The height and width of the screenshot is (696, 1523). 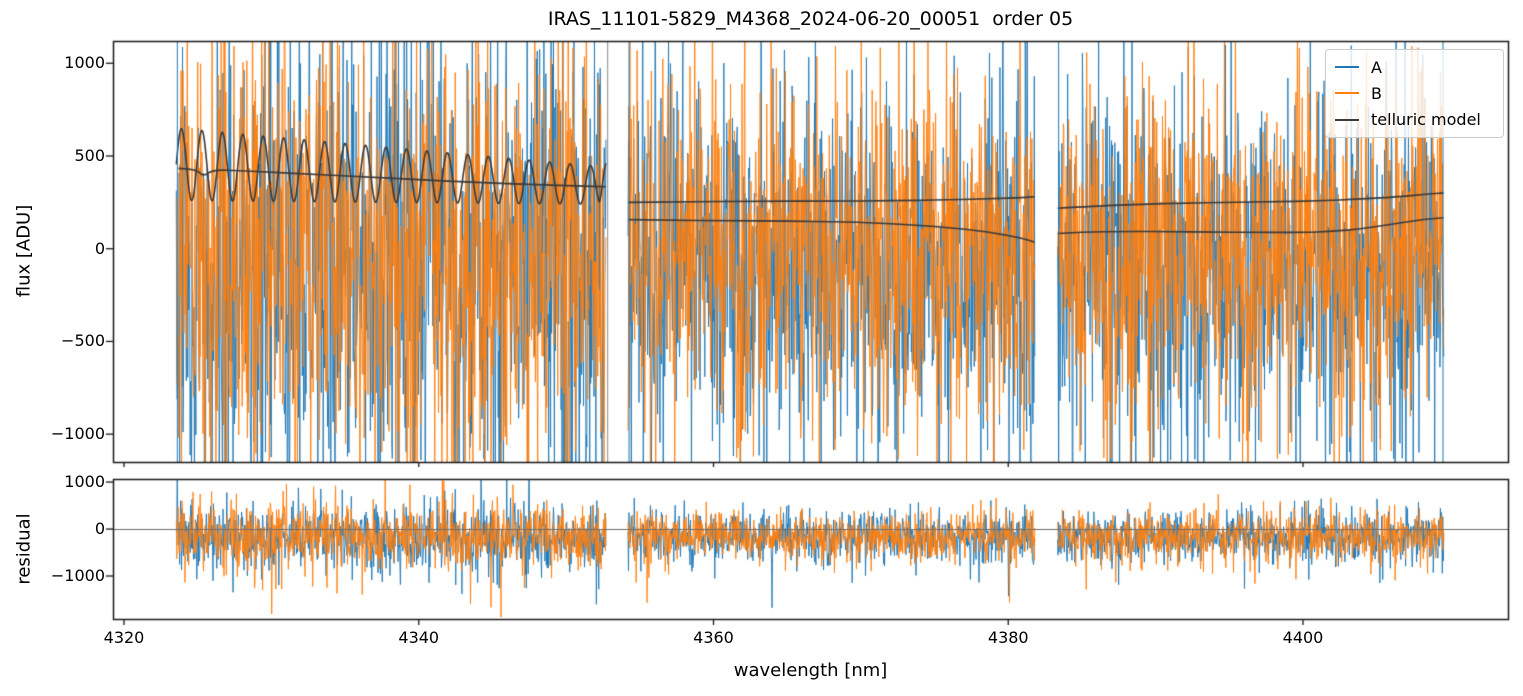 I want to click on wavelength-axis-label: wavelength [nm], so click(x=810, y=670).